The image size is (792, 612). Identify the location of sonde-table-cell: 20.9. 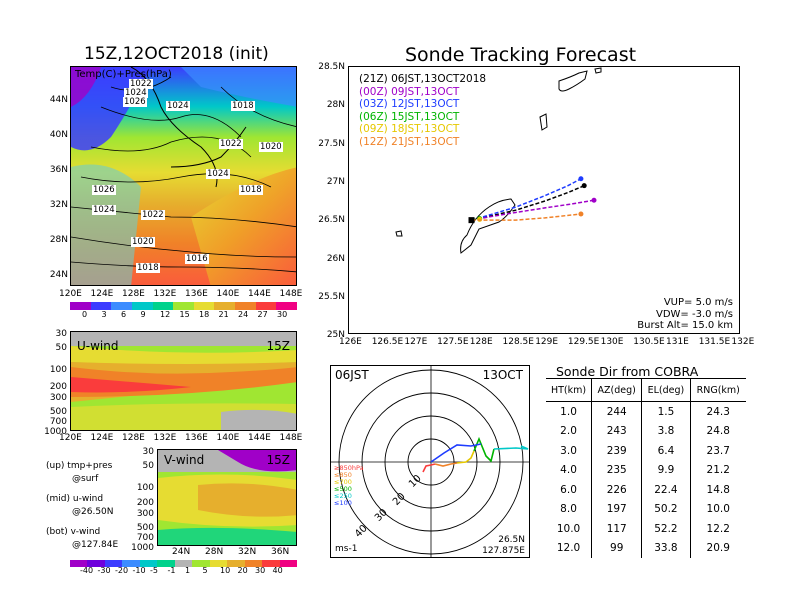
(718, 548).